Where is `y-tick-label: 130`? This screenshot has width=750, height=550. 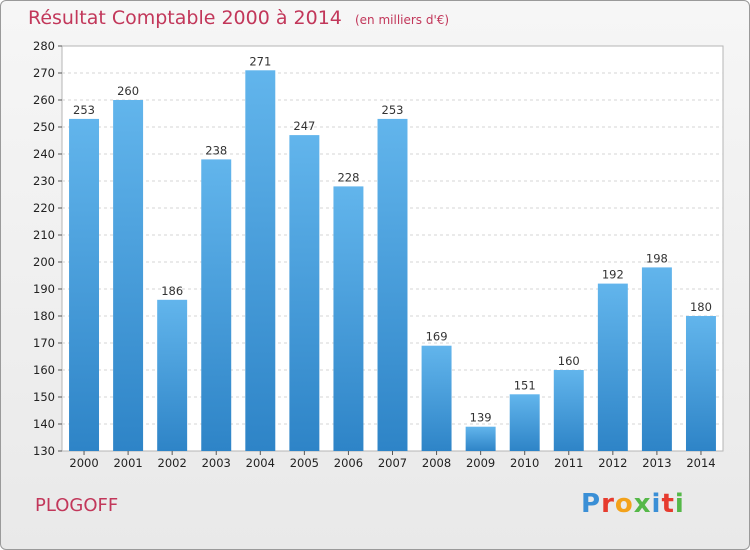
y-tick-label: 130 is located at coordinates (44, 451).